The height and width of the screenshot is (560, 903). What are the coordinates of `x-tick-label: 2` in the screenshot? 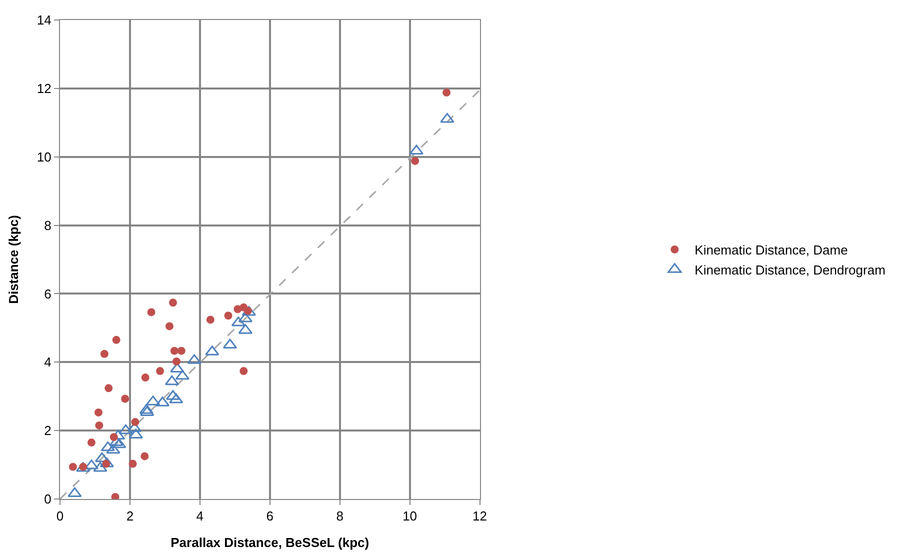 It's located at (130, 516).